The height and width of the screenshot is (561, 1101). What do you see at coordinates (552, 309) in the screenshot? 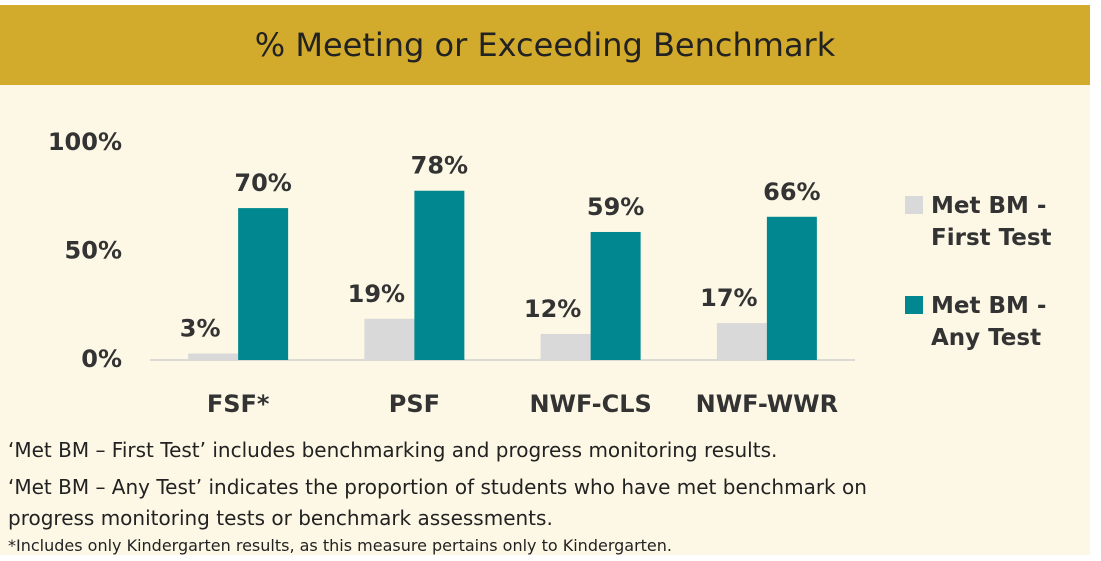
I see `data-label: 12%` at bounding box center [552, 309].